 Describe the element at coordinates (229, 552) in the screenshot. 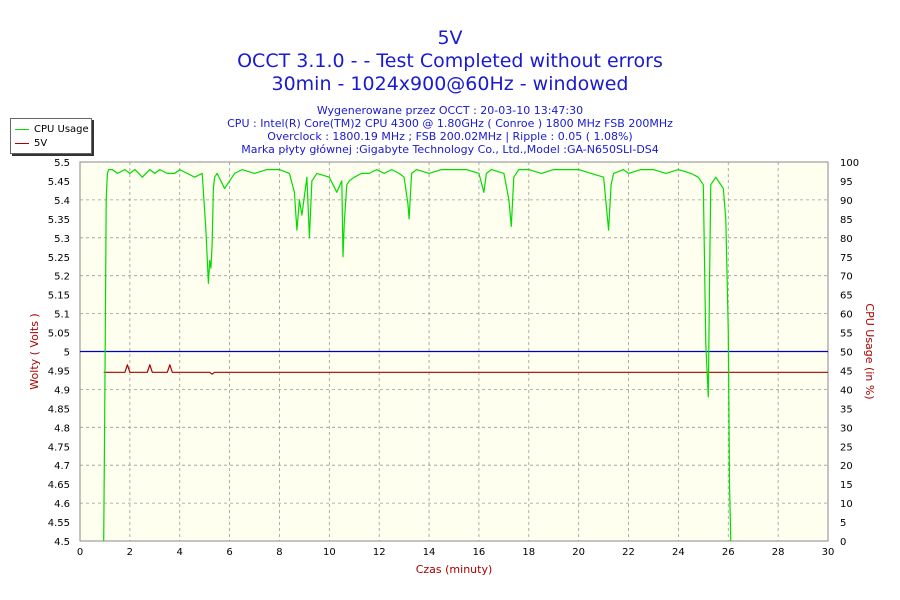

I see `x-tick-label: 6` at that location.